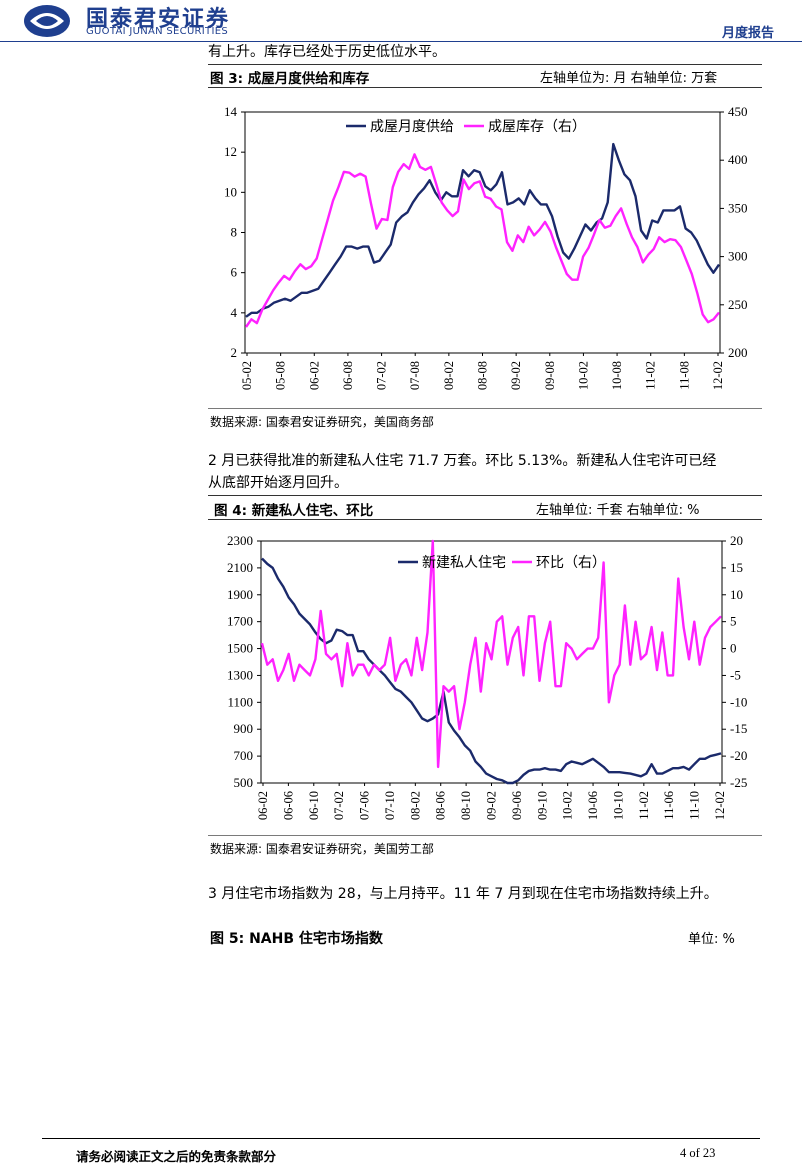 This screenshot has width=802, height=1169. What do you see at coordinates (618, 510) in the screenshot?
I see `fig4-unit: 左轴单位: 千套 右轴单位: %` at bounding box center [618, 510].